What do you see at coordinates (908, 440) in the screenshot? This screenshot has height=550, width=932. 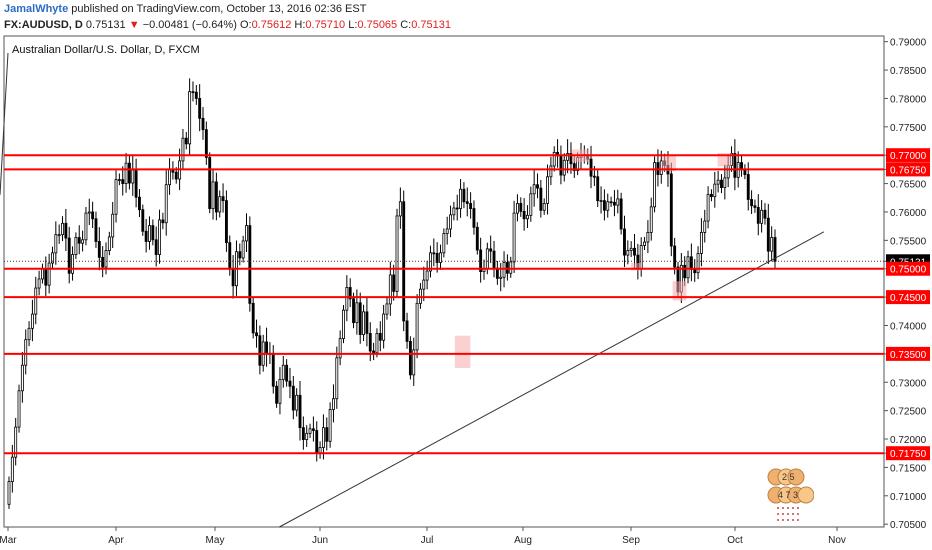 I see `y-tick-label: 0.72000` at bounding box center [908, 440].